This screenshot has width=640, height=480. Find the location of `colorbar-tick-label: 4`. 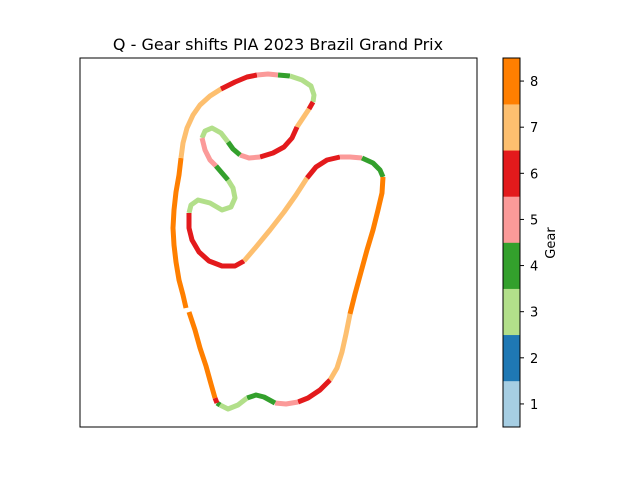

colorbar-tick-label: 4 is located at coordinates (534, 267).